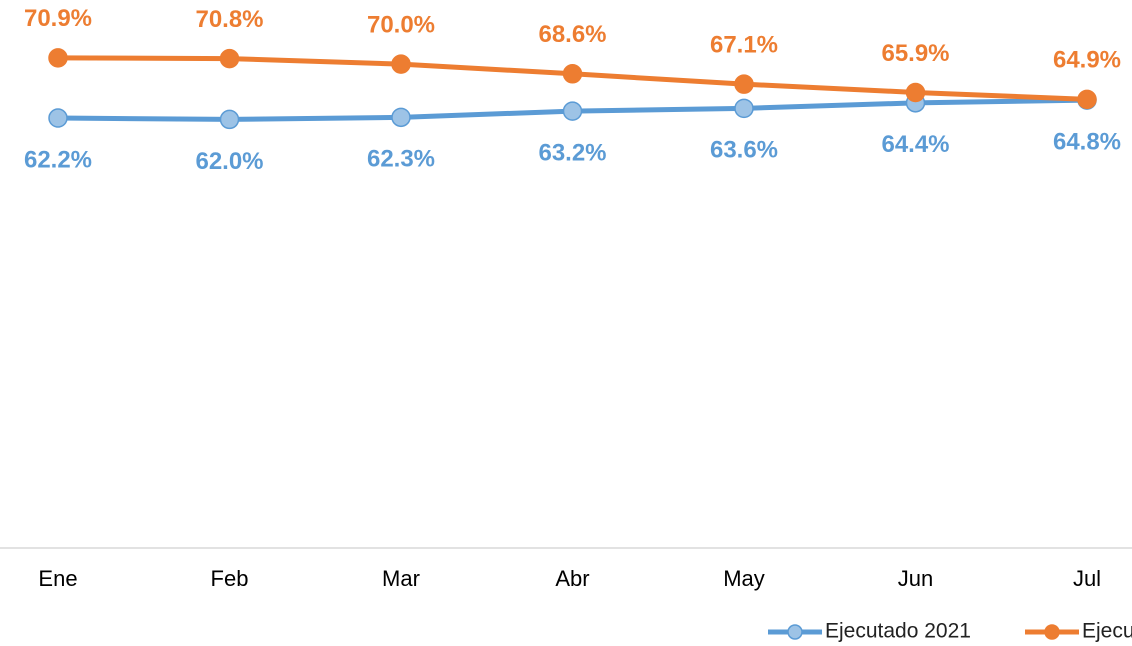 This screenshot has height=646, width=1132. I want to click on x-tick-label: Feb, so click(230, 578).